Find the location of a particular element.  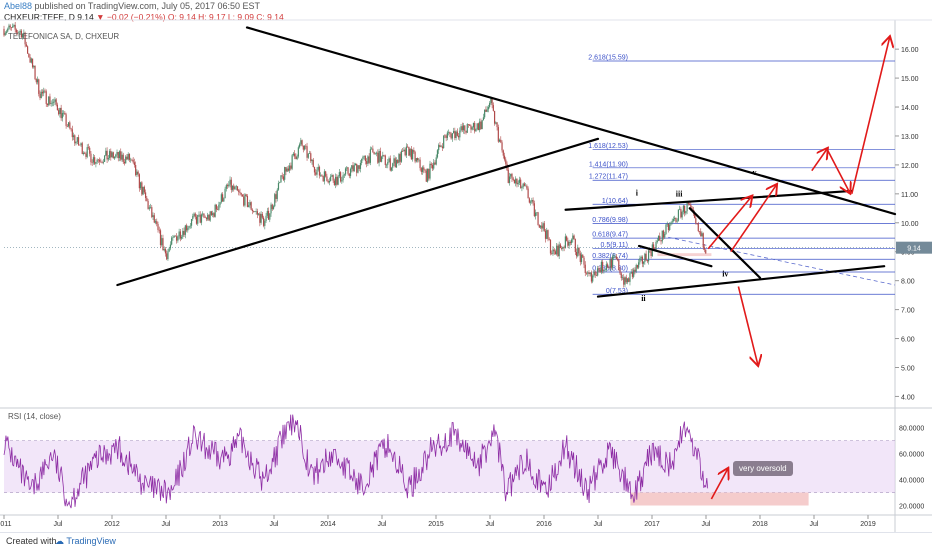

y-tick-label: 10.00 is located at coordinates (910, 224).